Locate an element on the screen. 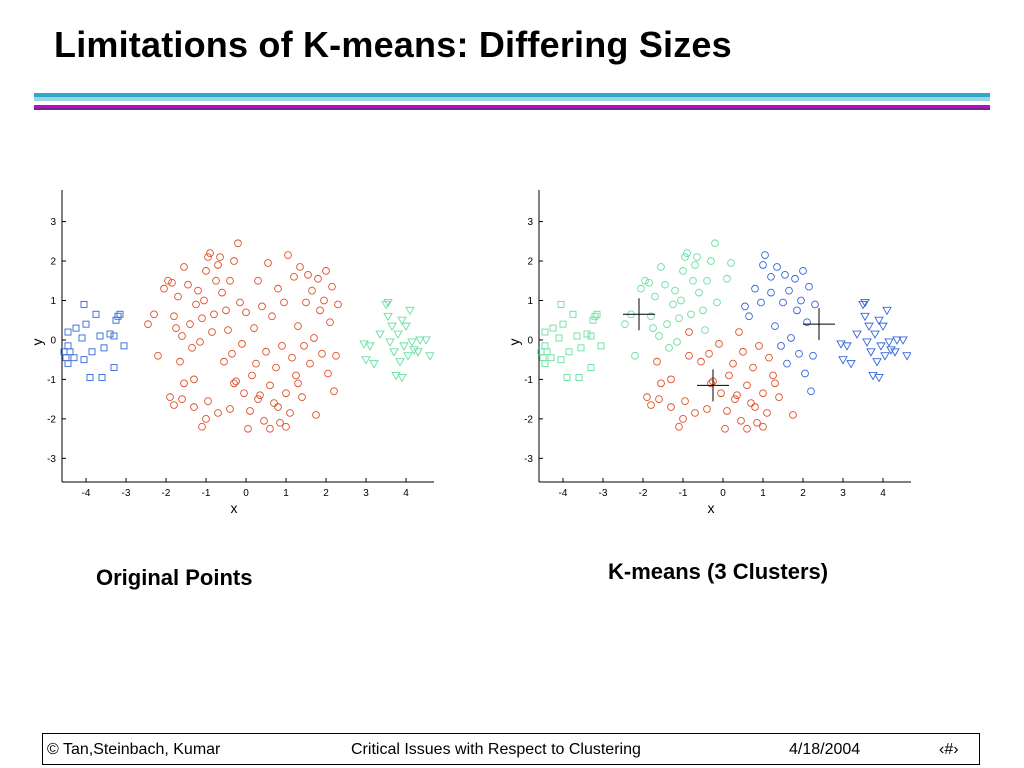 This screenshot has width=1024, height=768. x-tick-label: 0 is located at coordinates (246, 493).